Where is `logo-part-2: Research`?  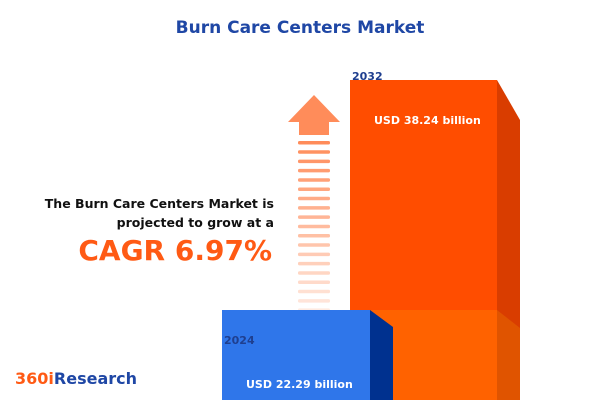 logo-part-2: Research is located at coordinates (95, 378).